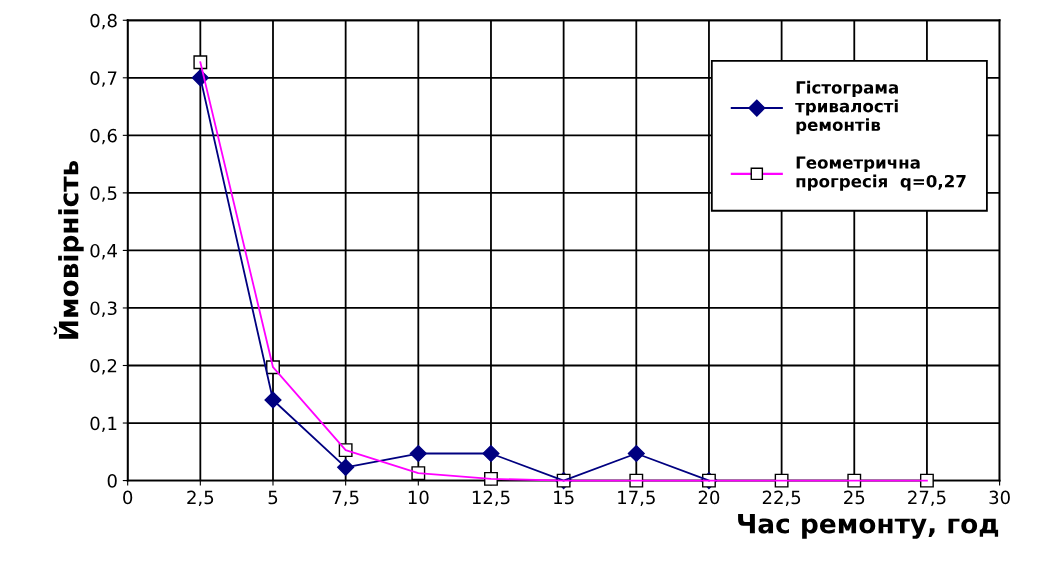 This screenshot has width=1038, height=579. Describe the element at coordinates (491, 498) in the screenshot. I see `x-tick-label: 12,5` at that location.